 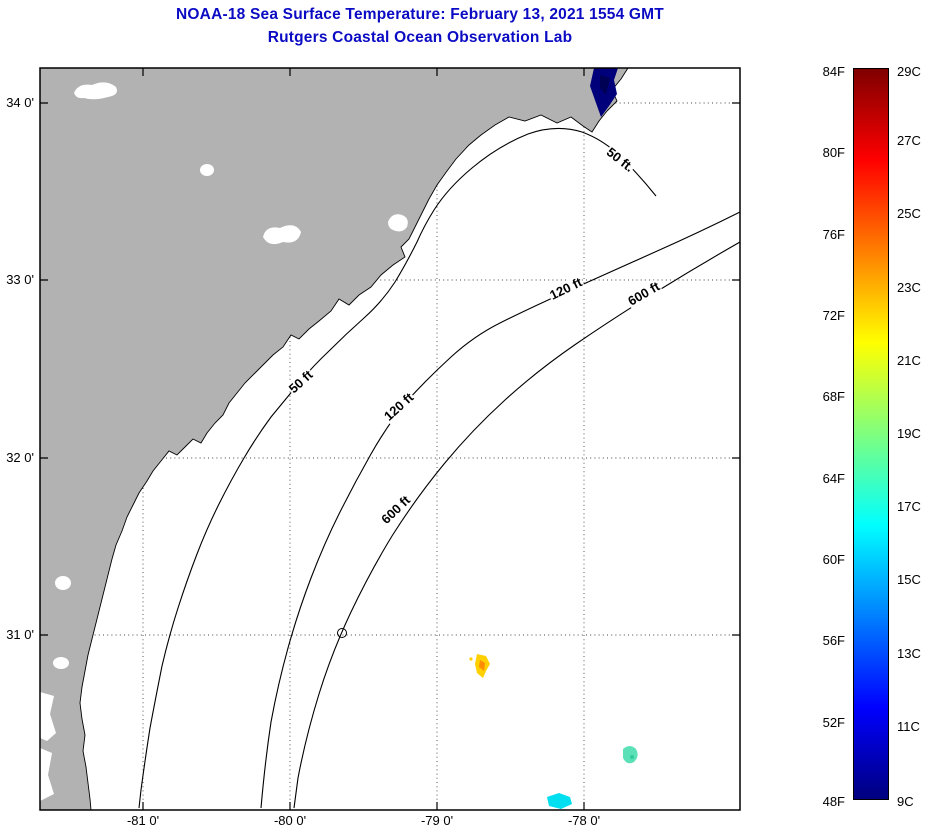 What do you see at coordinates (342, 633) in the screenshot?
I see `small-closed-contour` at bounding box center [342, 633].